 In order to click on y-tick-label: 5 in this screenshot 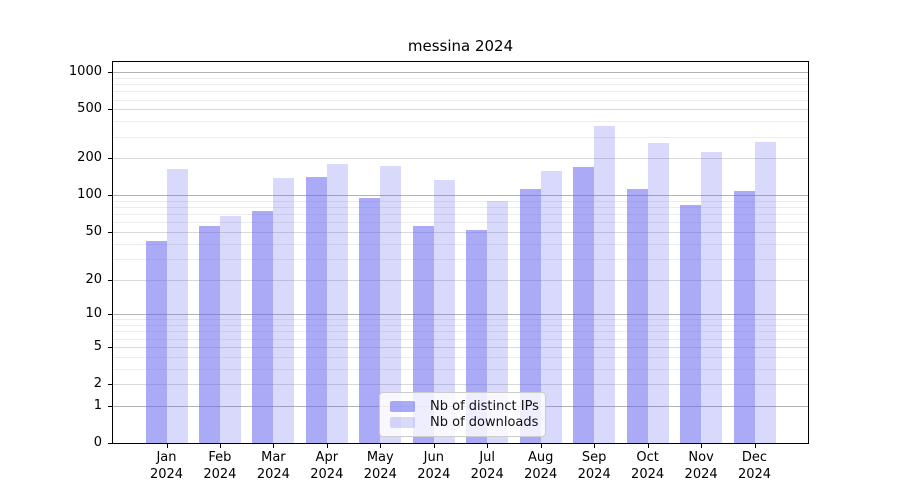, I will do `click(97, 346)`.